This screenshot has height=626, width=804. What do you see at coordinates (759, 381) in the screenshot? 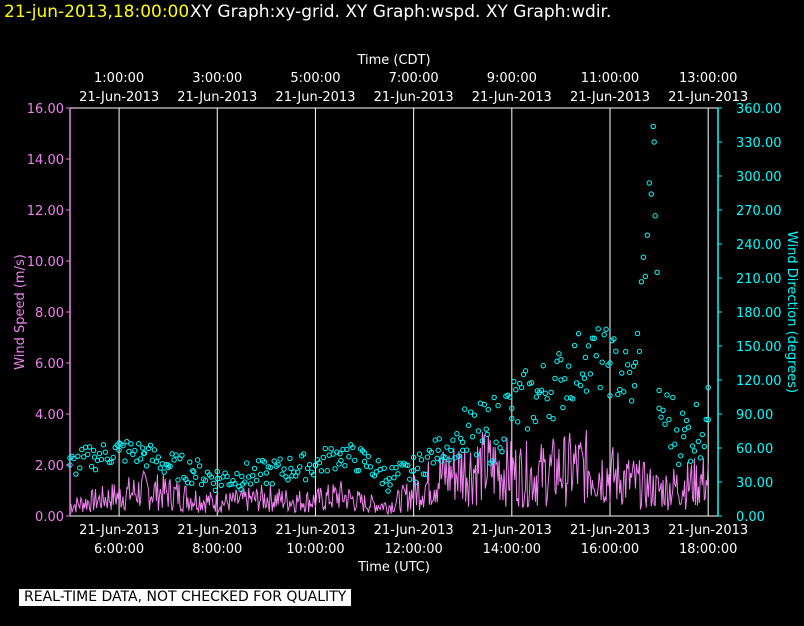
I see `right-axis-tick-label: 120.00` at bounding box center [759, 381].